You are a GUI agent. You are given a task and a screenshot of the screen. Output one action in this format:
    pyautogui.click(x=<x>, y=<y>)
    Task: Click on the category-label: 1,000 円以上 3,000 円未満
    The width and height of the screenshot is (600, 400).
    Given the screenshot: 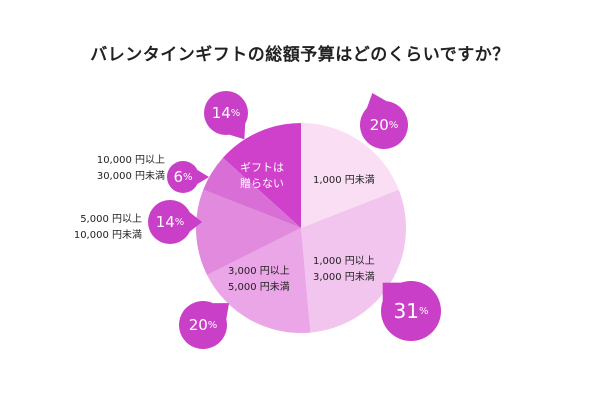 What is the action you would take?
    pyautogui.click(x=344, y=269)
    